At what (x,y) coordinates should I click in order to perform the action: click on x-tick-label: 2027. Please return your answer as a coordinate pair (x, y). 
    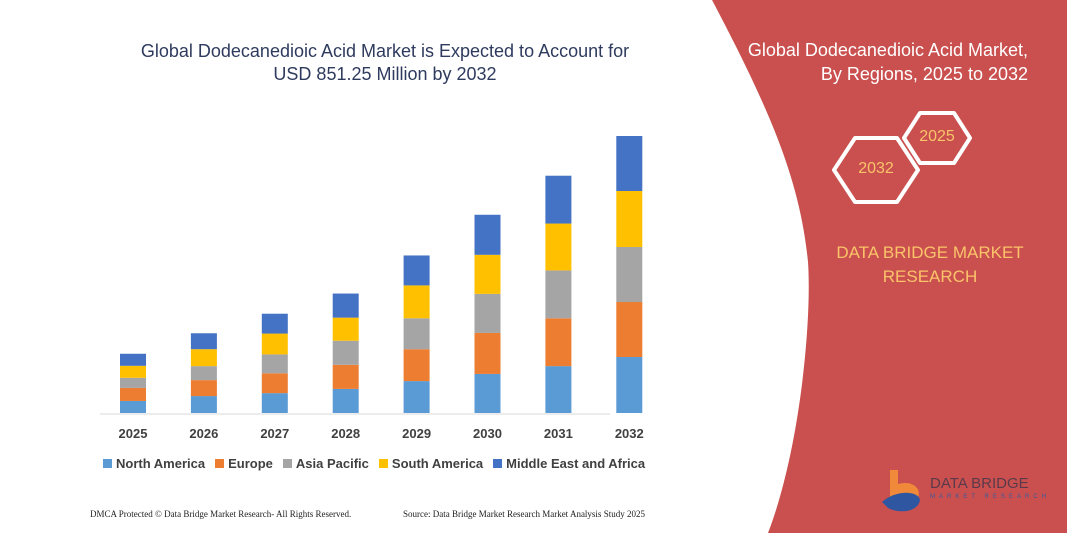
    Looking at the image, I should click on (275, 433).